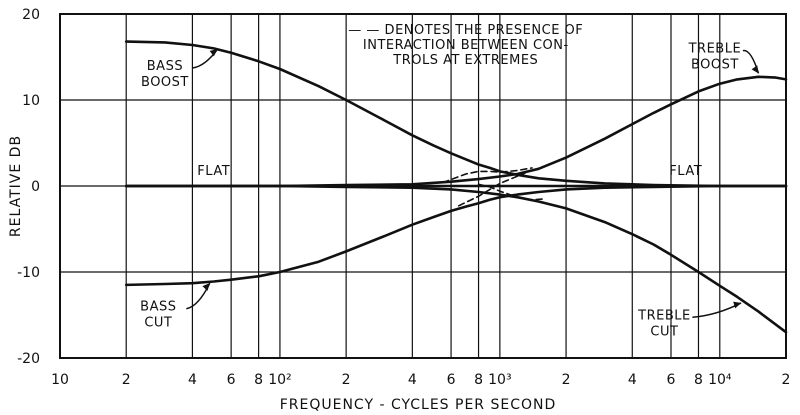 The image size is (800, 415). Describe the element at coordinates (60, 380) in the screenshot. I see `x-tick-label: 10` at that location.